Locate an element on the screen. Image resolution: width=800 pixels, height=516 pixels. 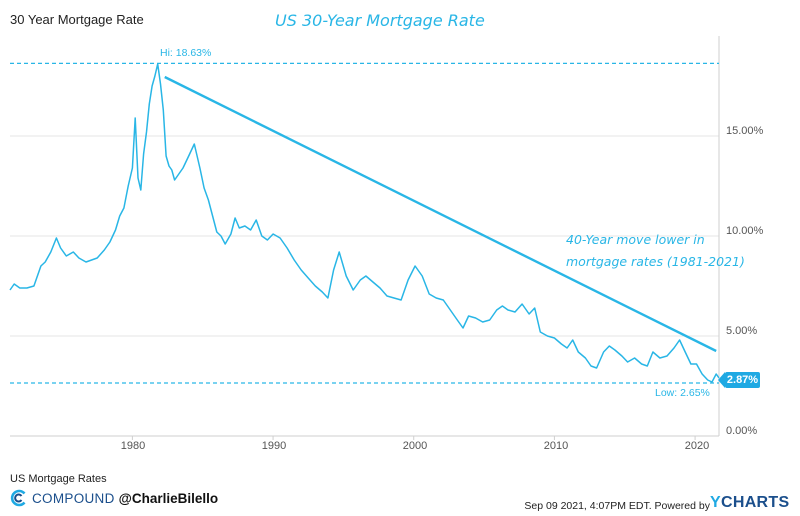
x-tick-label: 2000 is located at coordinates (415, 446).